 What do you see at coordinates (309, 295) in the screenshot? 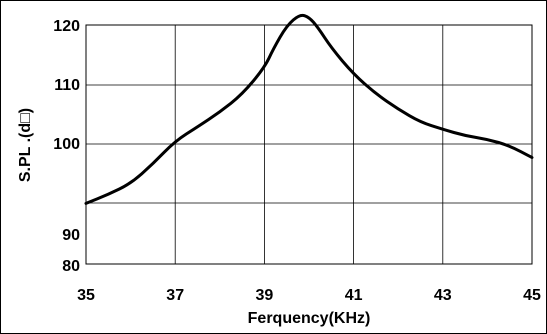
I see `x-tick-labels: 35 37 39 41 43 45` at bounding box center [309, 295].